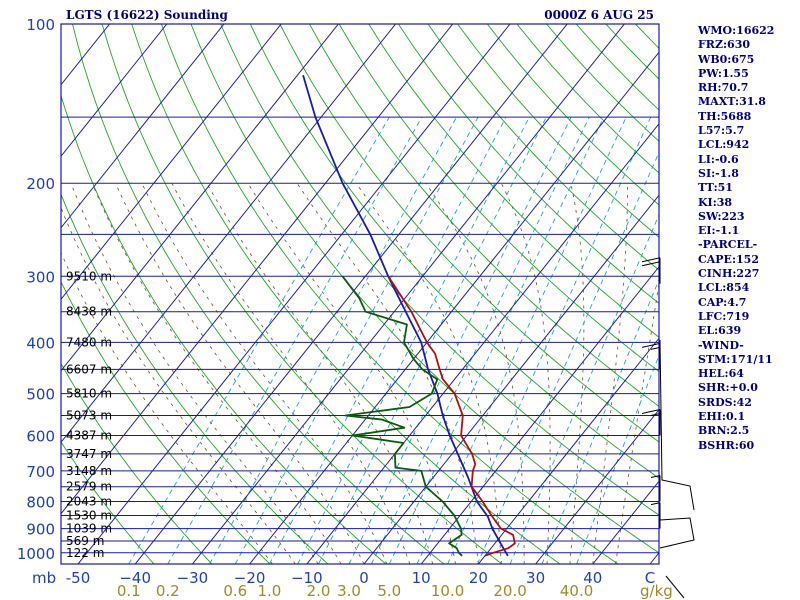 Image resolution: width=800 pixels, height=600 pixels. Describe the element at coordinates (40, 184) in the screenshot. I see `pressure-tick-label: 200` at that location.